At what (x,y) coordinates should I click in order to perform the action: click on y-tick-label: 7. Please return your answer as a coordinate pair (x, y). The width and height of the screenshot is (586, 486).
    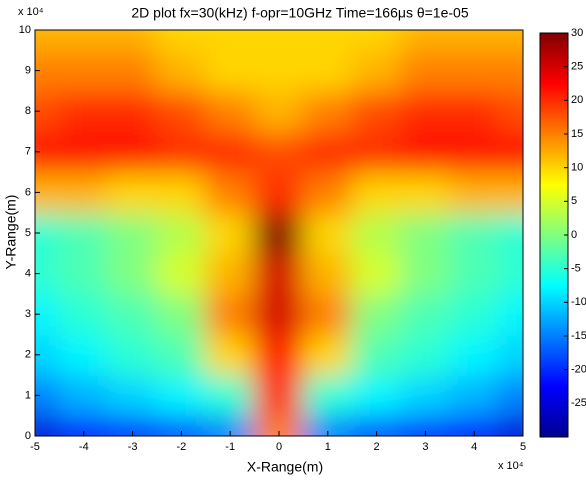
    Looking at the image, I should click on (28, 152).